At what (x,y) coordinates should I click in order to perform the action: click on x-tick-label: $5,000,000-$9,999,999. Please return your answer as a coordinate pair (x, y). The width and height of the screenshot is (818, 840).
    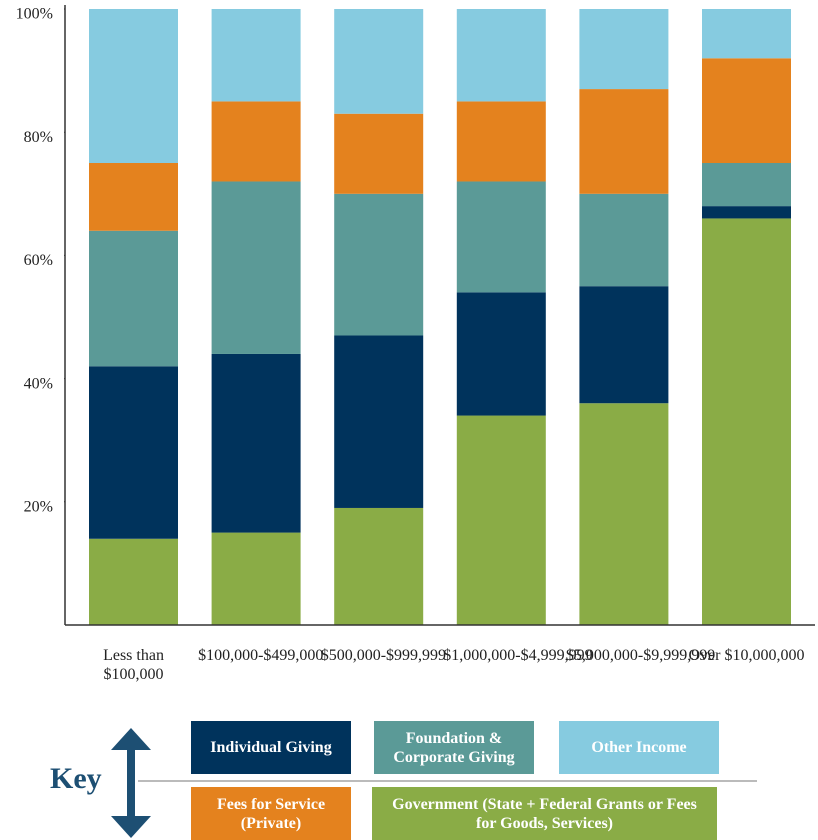
    Looking at the image, I should click on (640, 655).